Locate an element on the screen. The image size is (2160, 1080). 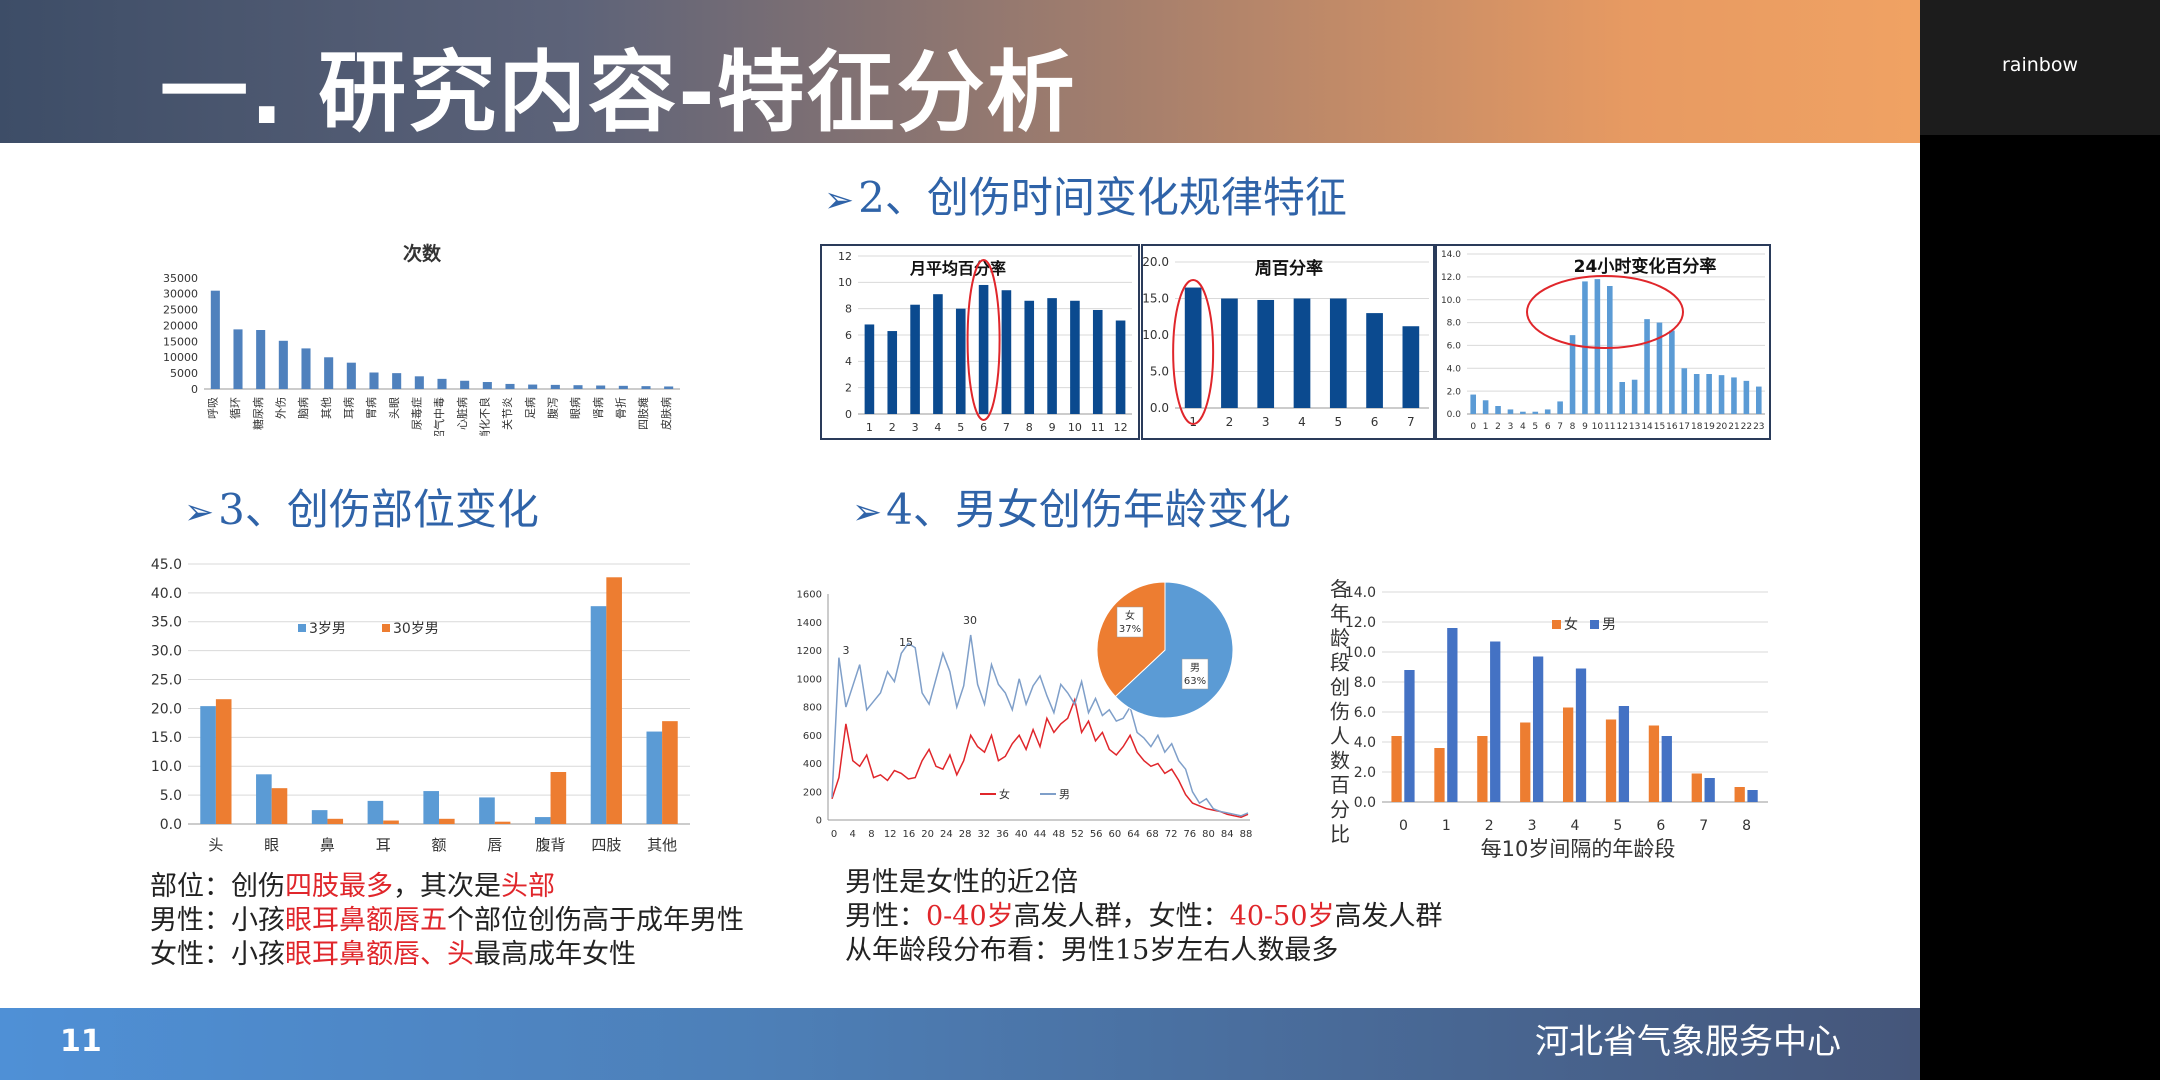
y-tick-label: 10000 is located at coordinates (180, 357).